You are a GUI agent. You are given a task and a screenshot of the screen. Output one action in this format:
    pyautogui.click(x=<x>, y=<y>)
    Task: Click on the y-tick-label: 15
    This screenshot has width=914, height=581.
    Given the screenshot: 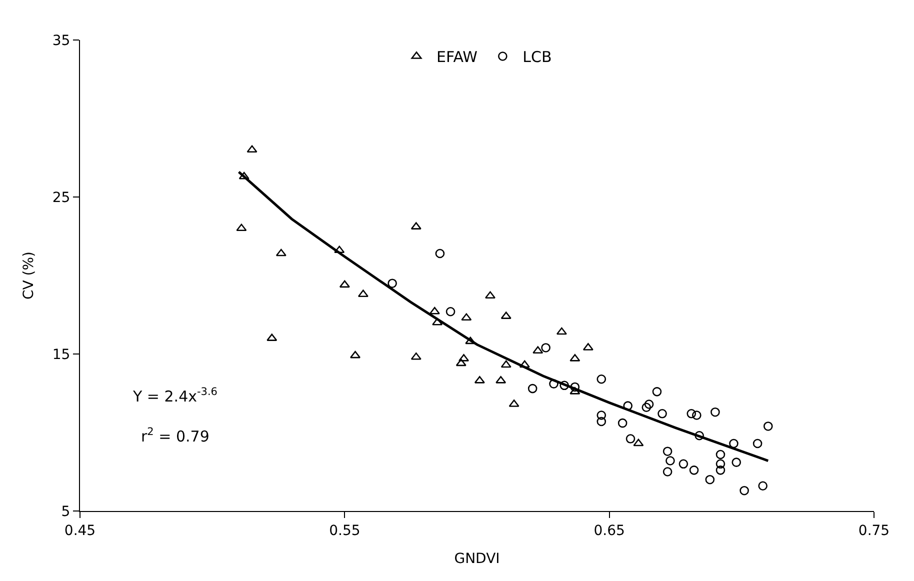 What is the action you would take?
    pyautogui.click(x=61, y=354)
    